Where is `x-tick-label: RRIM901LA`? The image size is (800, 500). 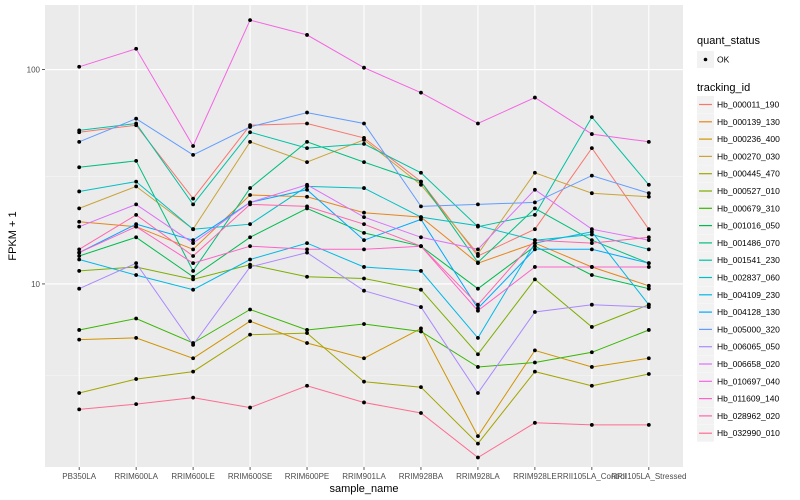
x-tick-label: RRIM901LA is located at coordinates (364, 476).